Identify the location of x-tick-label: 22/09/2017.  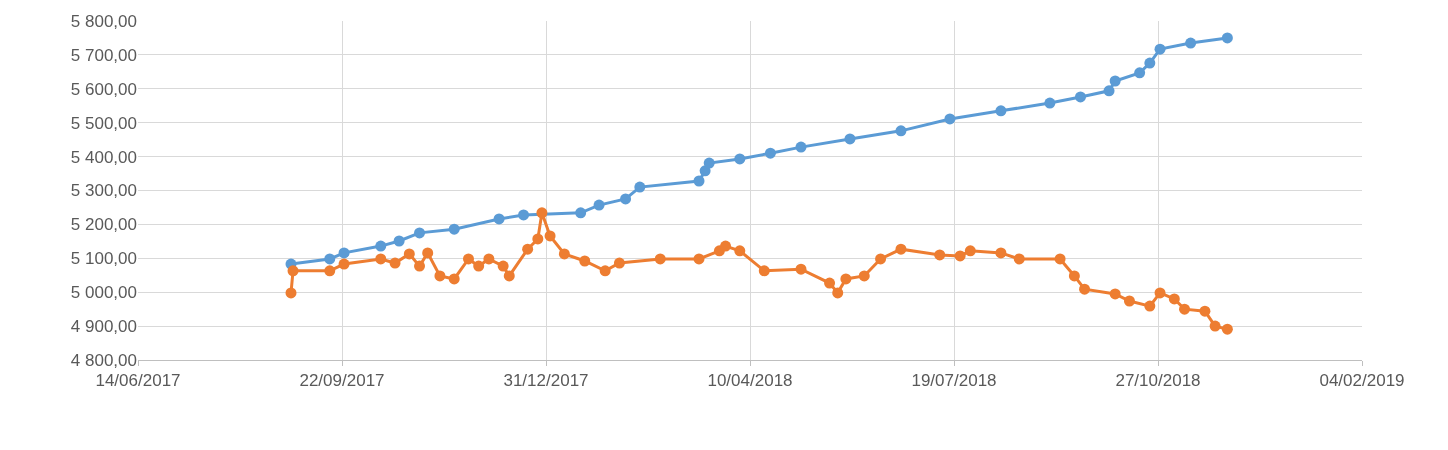
(342, 381).